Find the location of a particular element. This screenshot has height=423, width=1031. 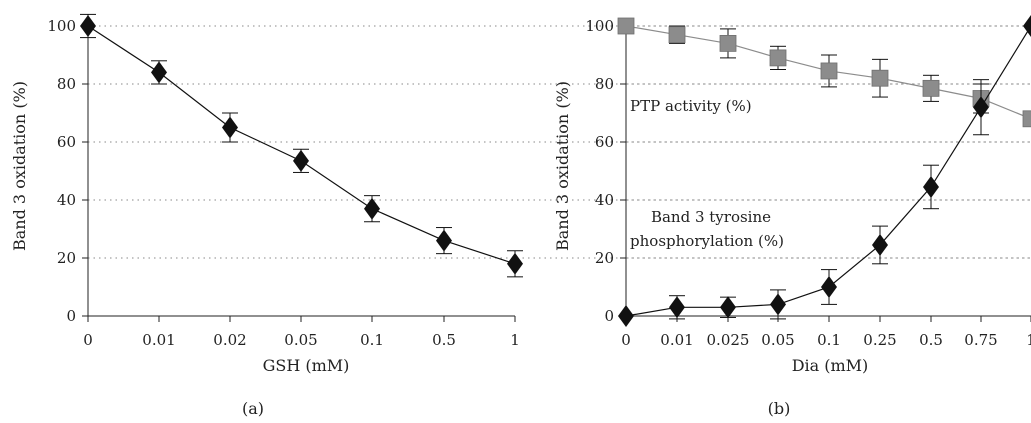

panel-b-y-axis-label: Band 3 oxidation (%) is located at coordinates (562, 166).